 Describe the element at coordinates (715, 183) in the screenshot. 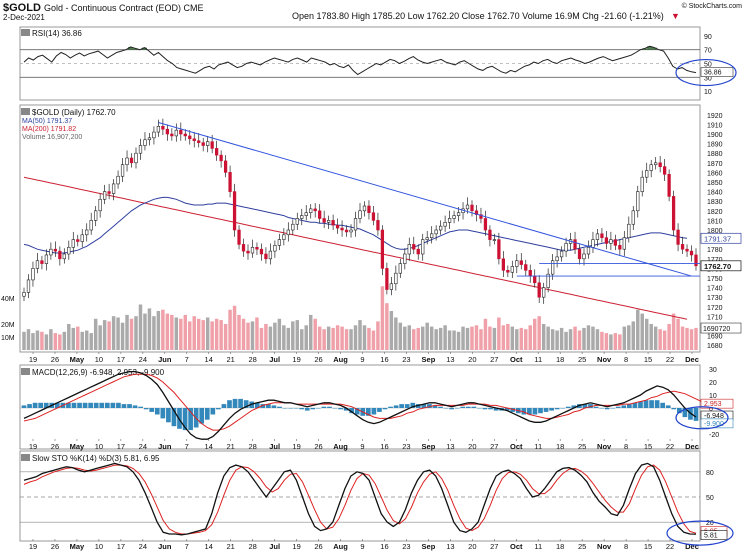

I see `price-tick-label: 1850` at that location.